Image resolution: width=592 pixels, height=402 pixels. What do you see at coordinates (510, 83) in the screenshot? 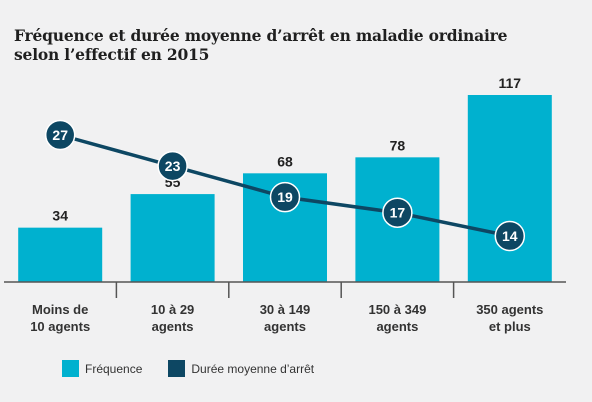
I see `bar-label-4: 117` at bounding box center [510, 83].